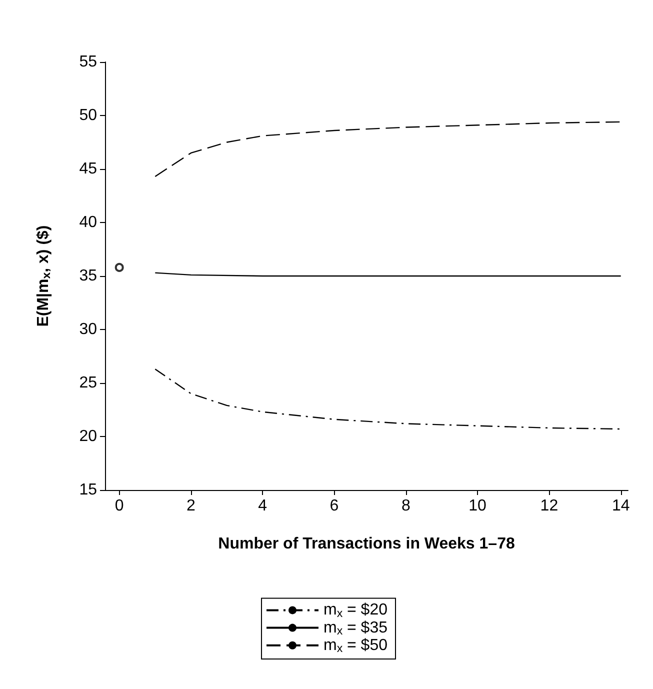 The image size is (653, 689). I want to click on y-axis-title: E(M|mx, x) ($), so click(43, 276).